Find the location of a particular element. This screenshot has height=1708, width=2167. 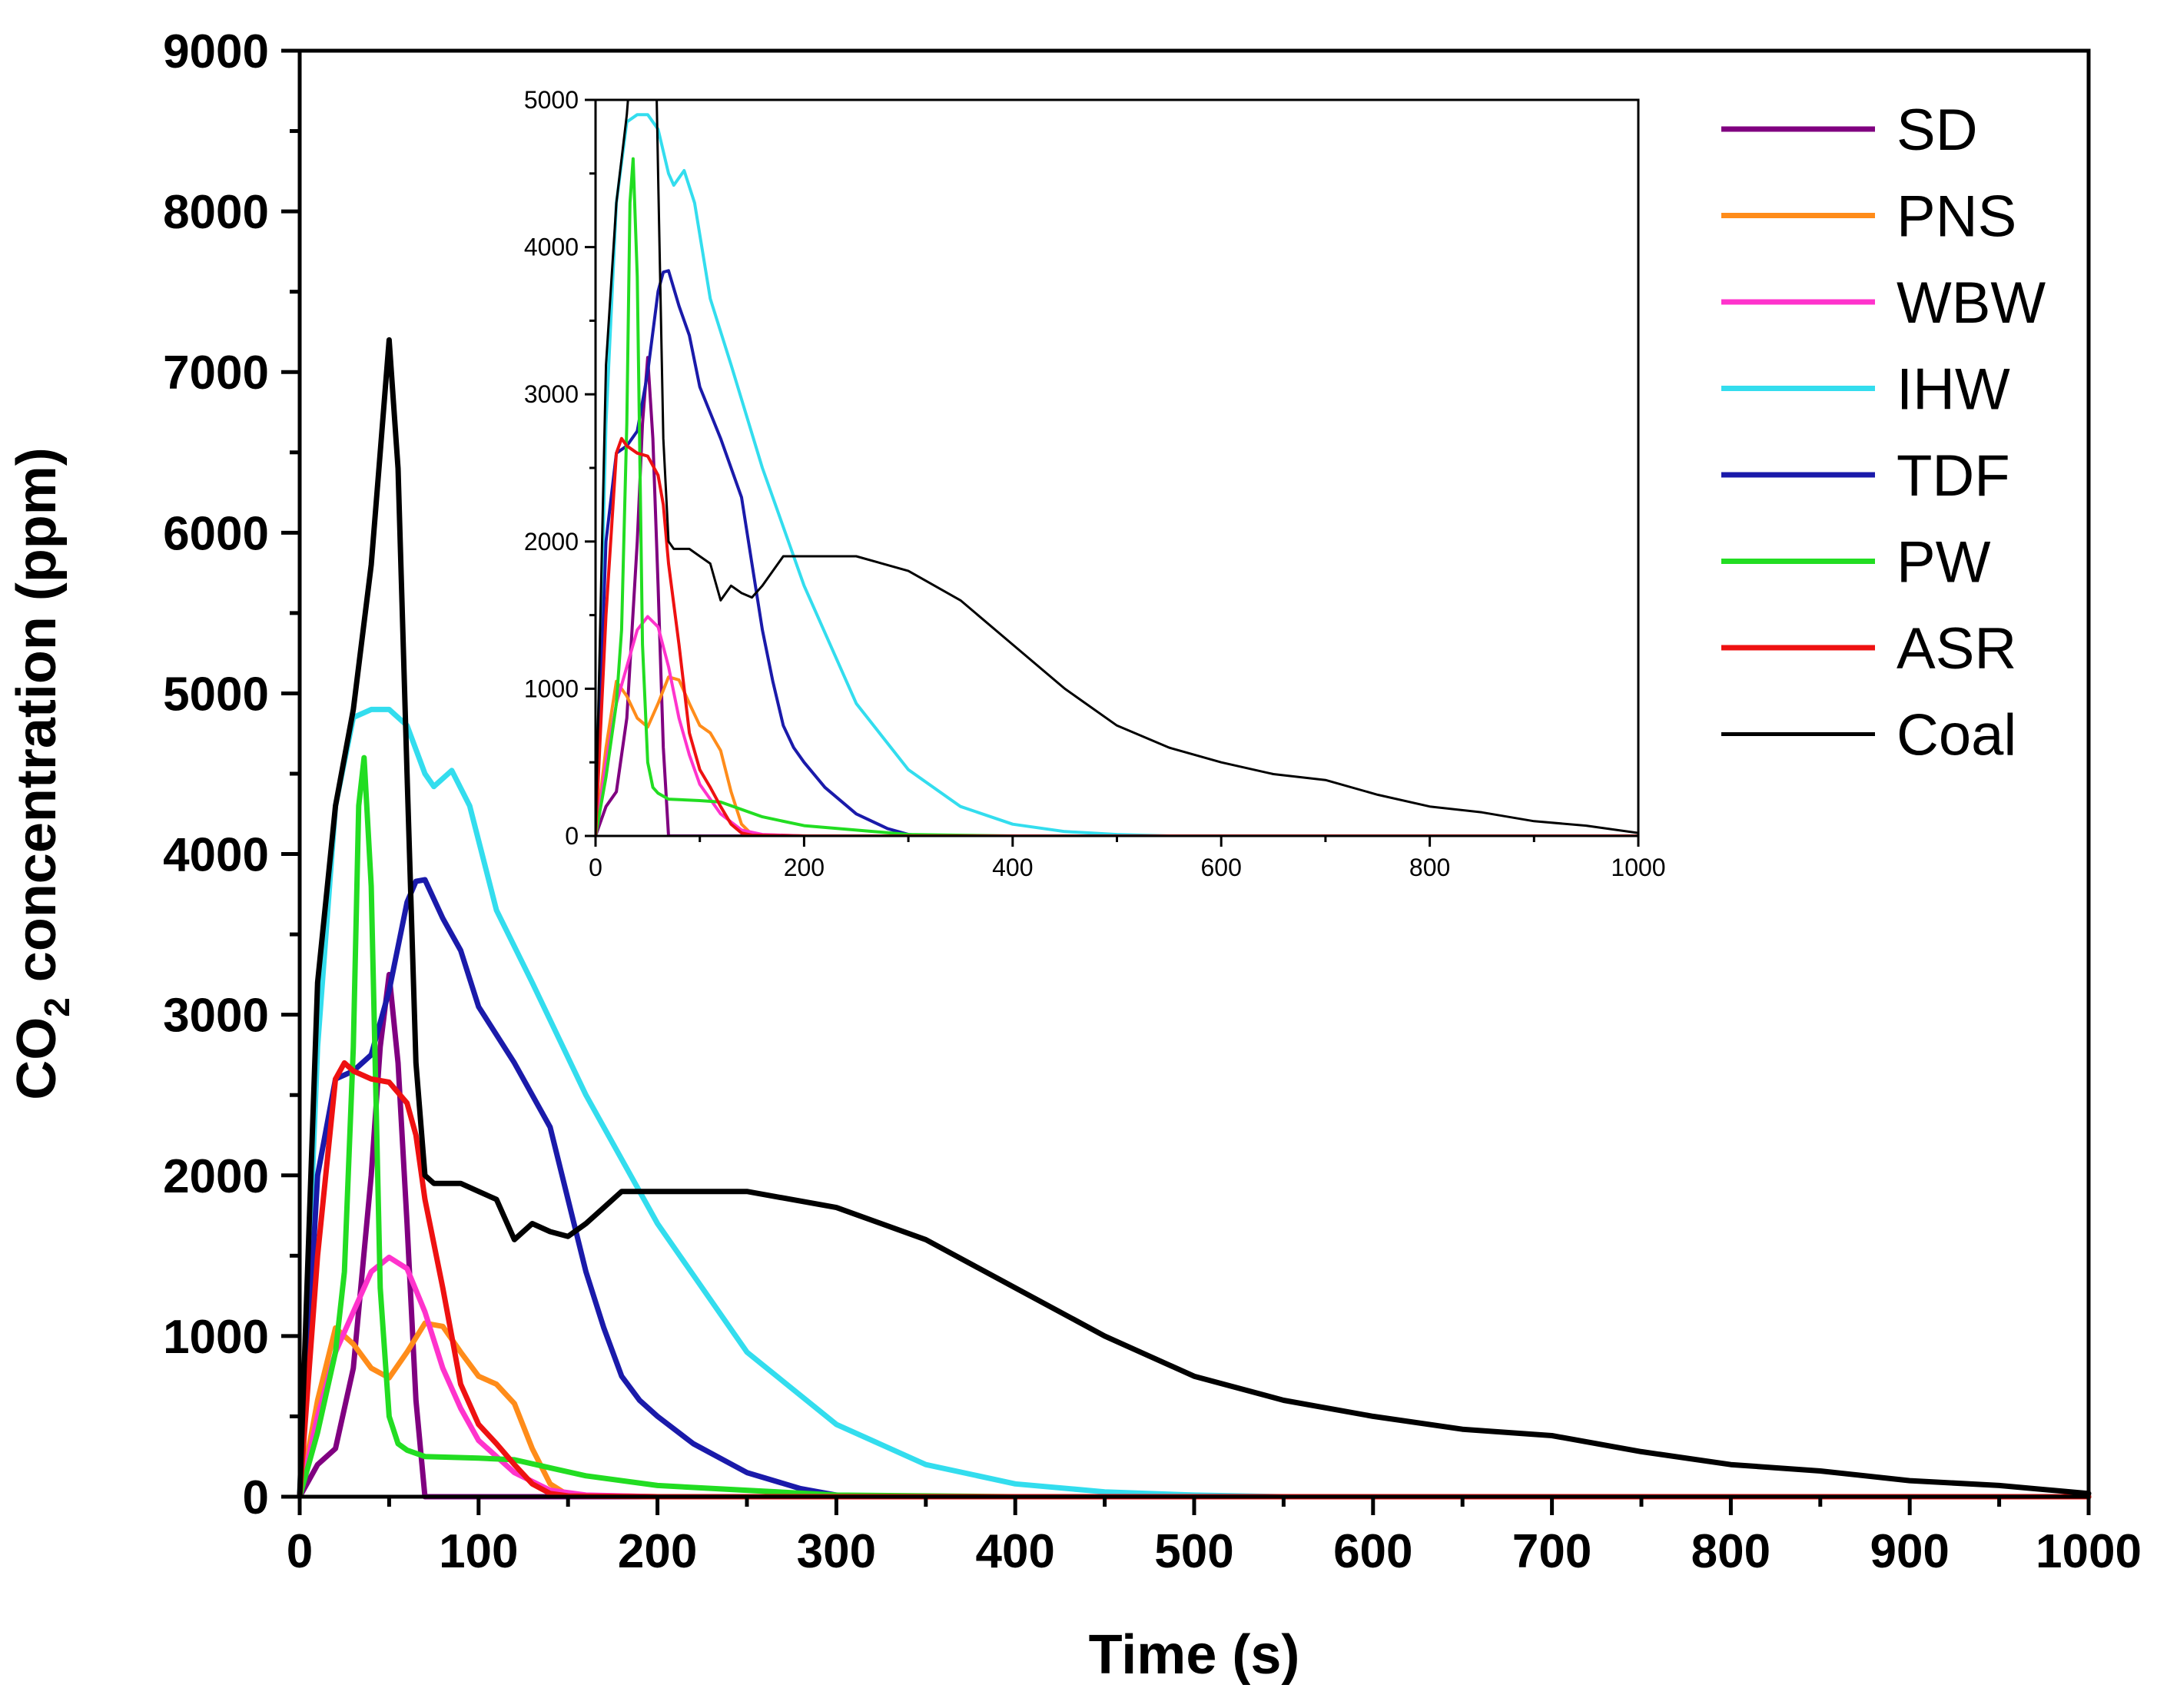

legend: SD PNS WBW IHW TDF PW ASR Coal is located at coordinates (1883, 433).